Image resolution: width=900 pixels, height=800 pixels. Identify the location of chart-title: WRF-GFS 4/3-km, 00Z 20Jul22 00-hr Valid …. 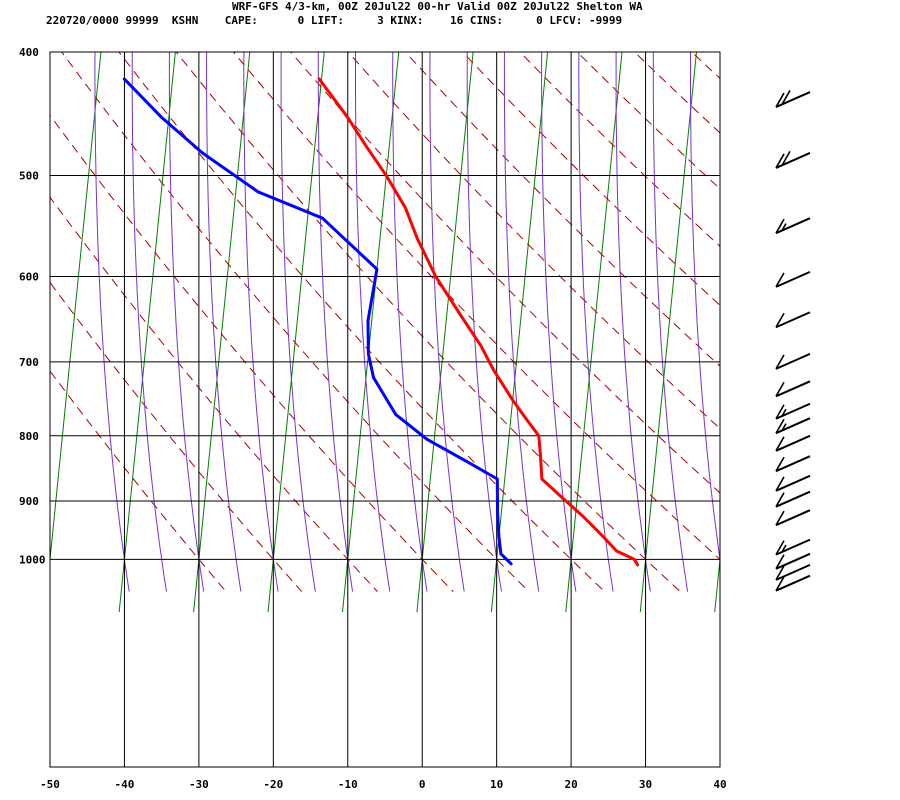
(437, 6).